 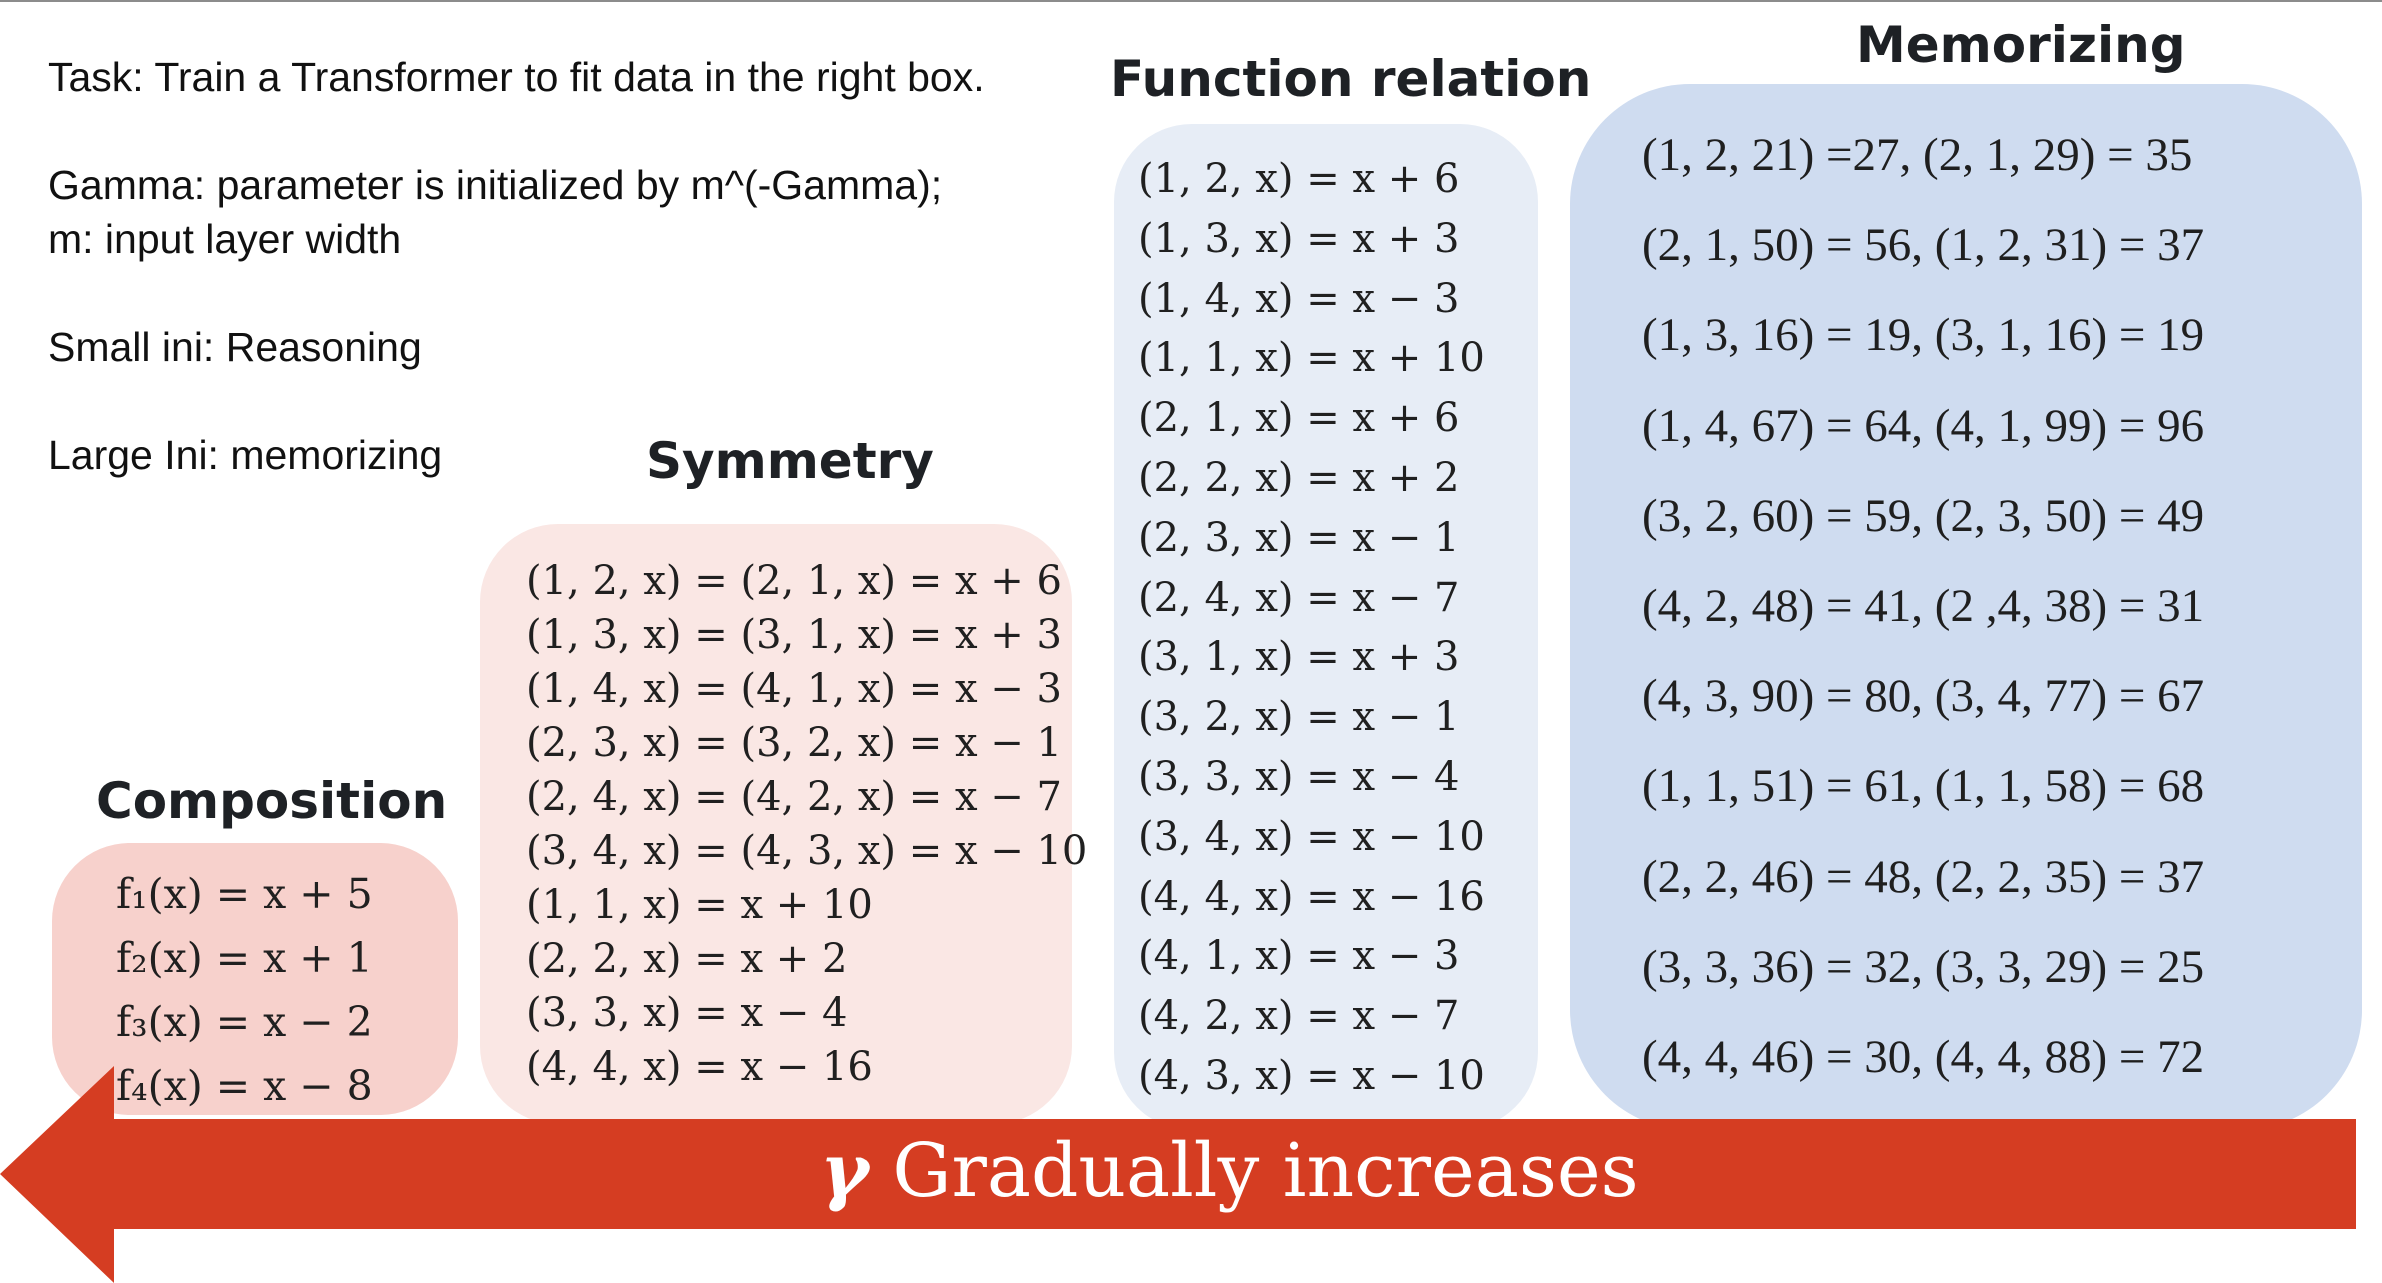 What do you see at coordinates (1299, 717) in the screenshot?
I see `function-equation: (3, 2, x) = x − 1` at bounding box center [1299, 717].